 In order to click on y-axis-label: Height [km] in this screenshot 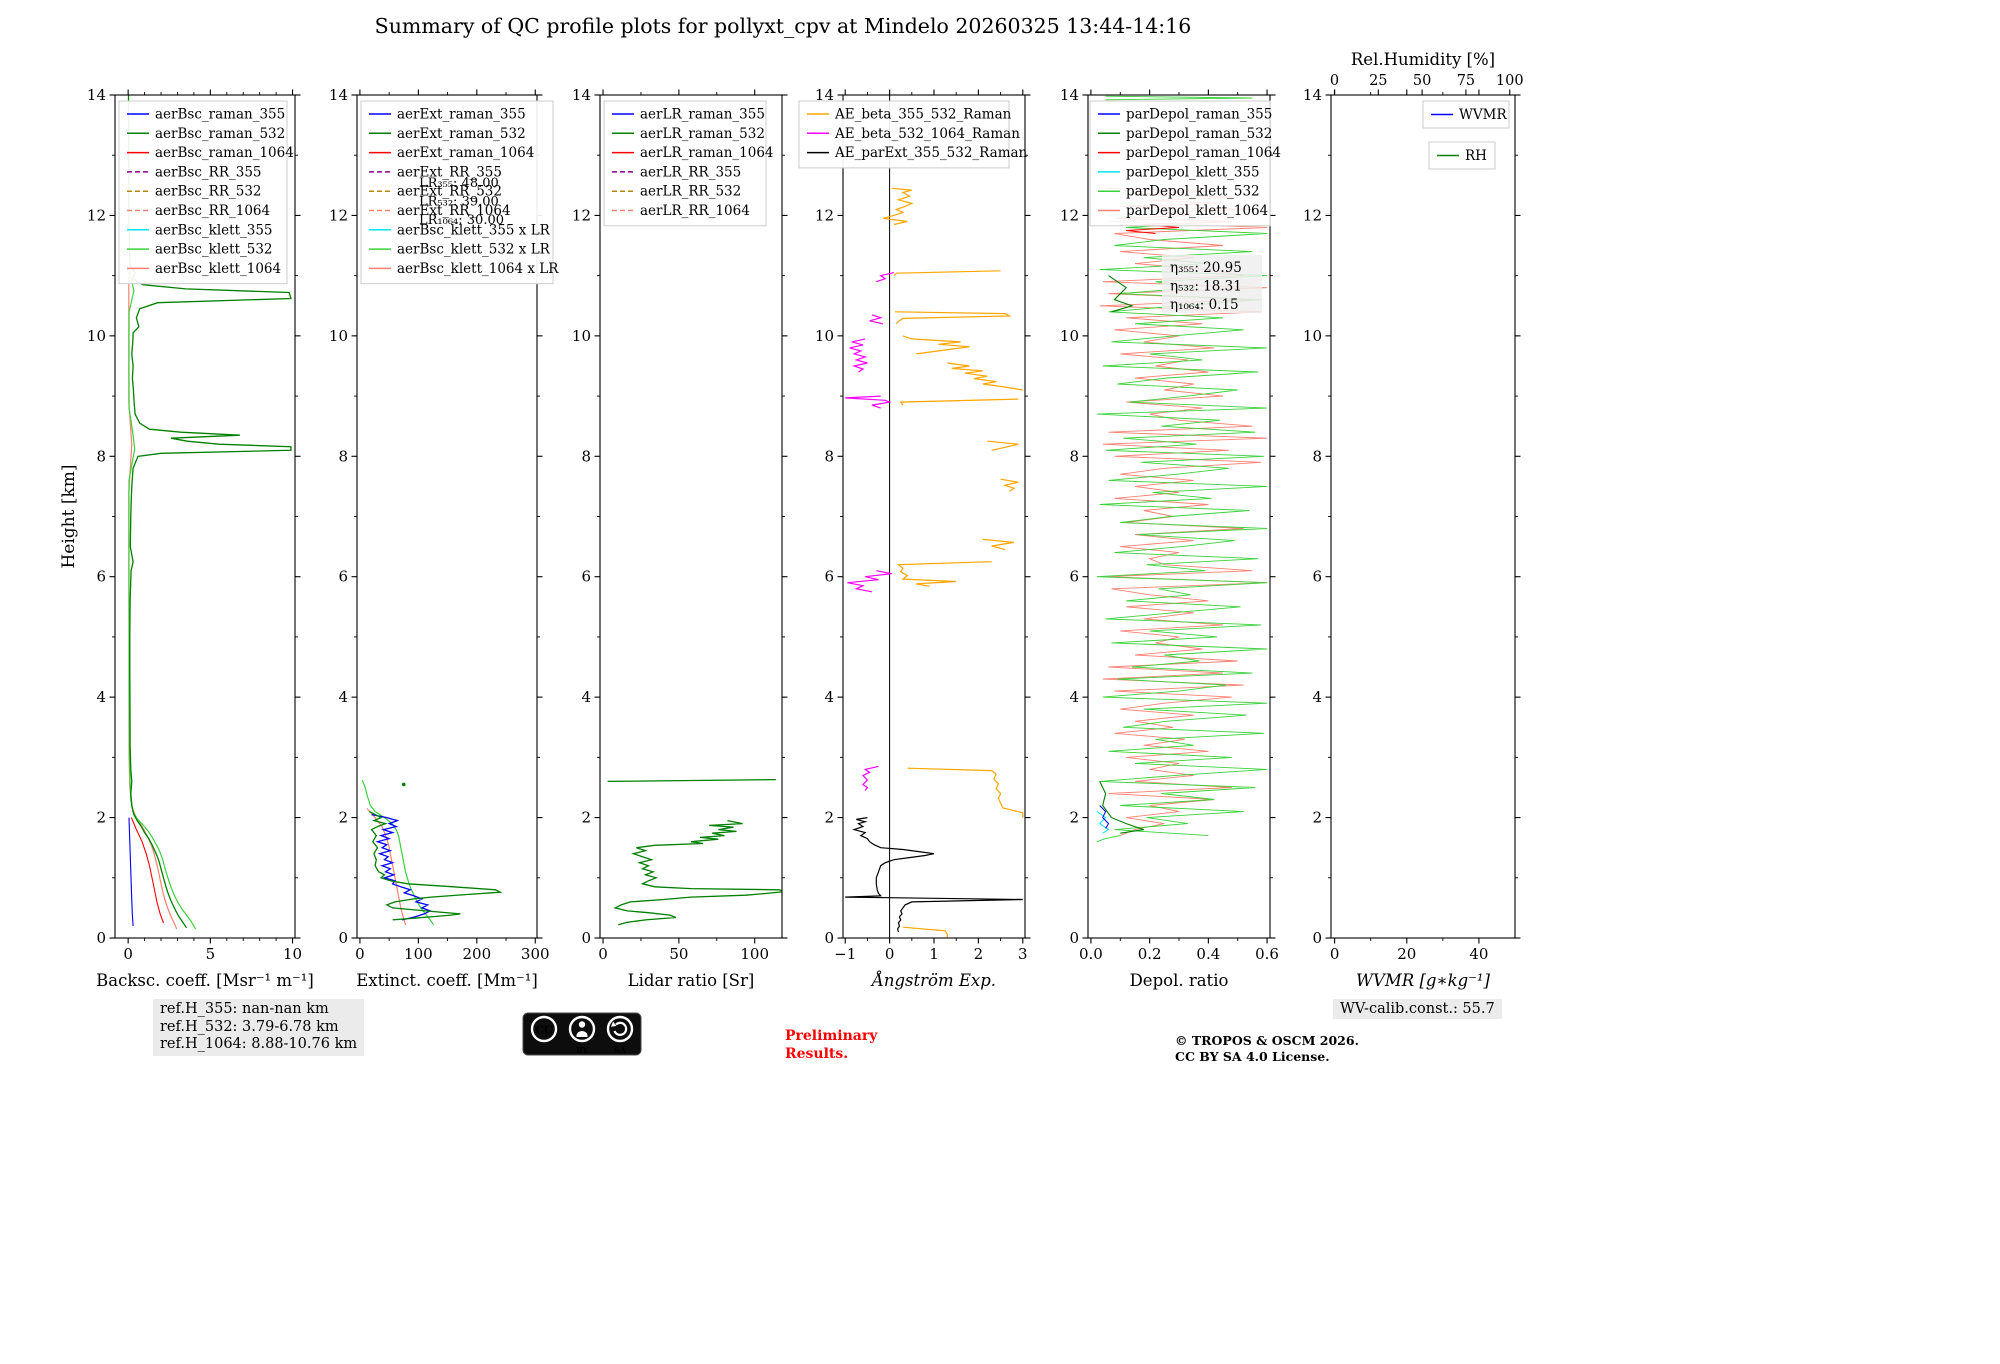, I will do `click(69, 516)`.